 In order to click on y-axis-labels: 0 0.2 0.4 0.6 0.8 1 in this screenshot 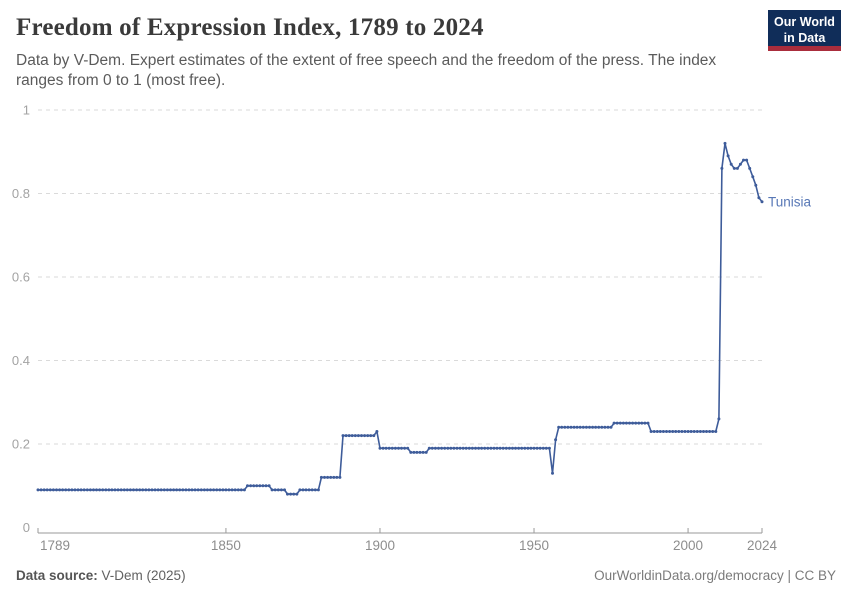, I will do `click(21, 319)`.